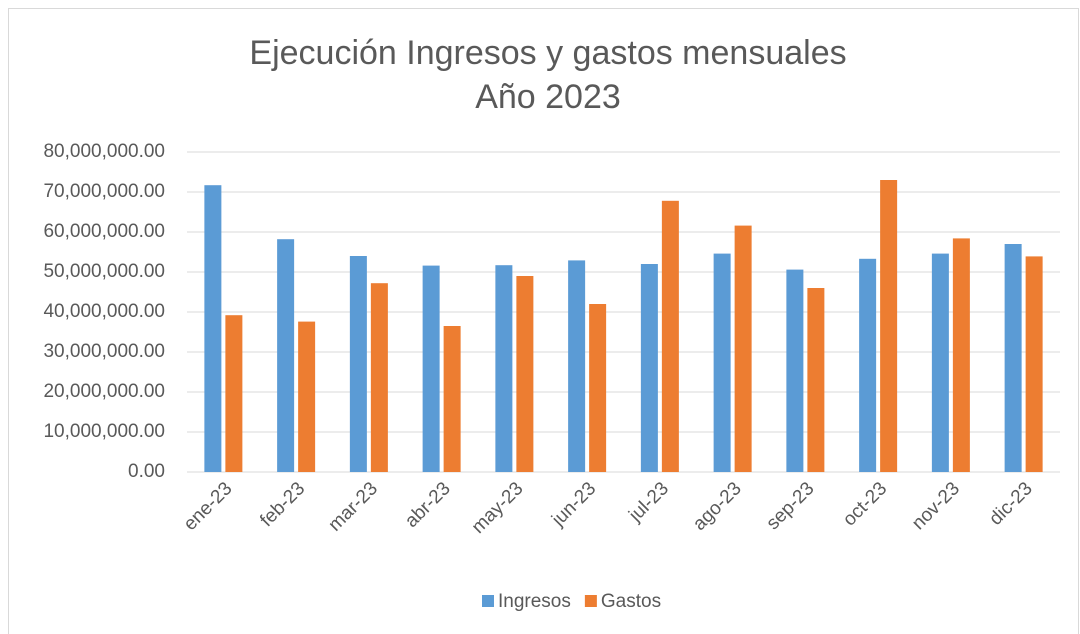 The image size is (1080, 634). Describe the element at coordinates (717, 506) in the screenshot. I see `x-tick-label: ago-23` at that location.